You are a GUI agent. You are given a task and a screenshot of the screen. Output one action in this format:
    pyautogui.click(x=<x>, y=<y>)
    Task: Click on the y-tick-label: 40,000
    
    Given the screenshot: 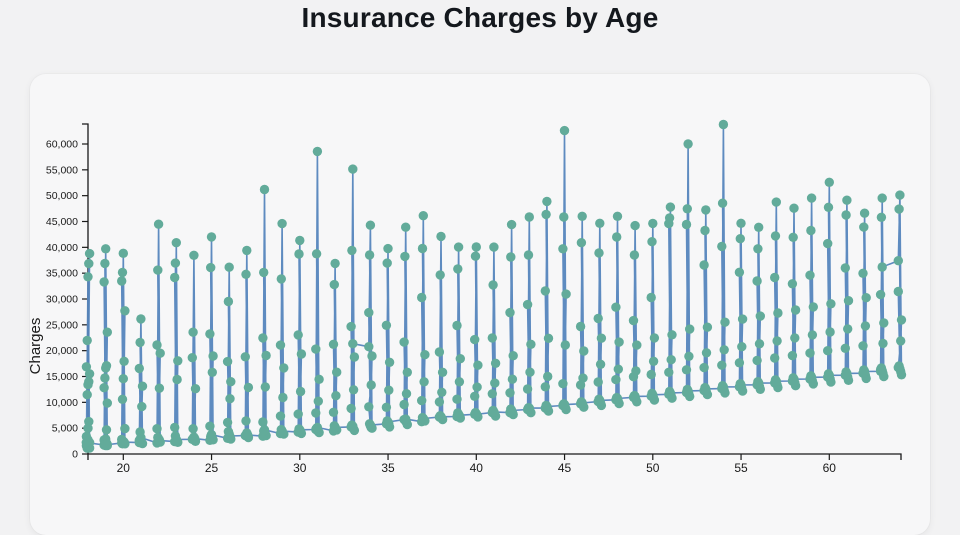 What is the action you would take?
    pyautogui.click(x=62, y=248)
    